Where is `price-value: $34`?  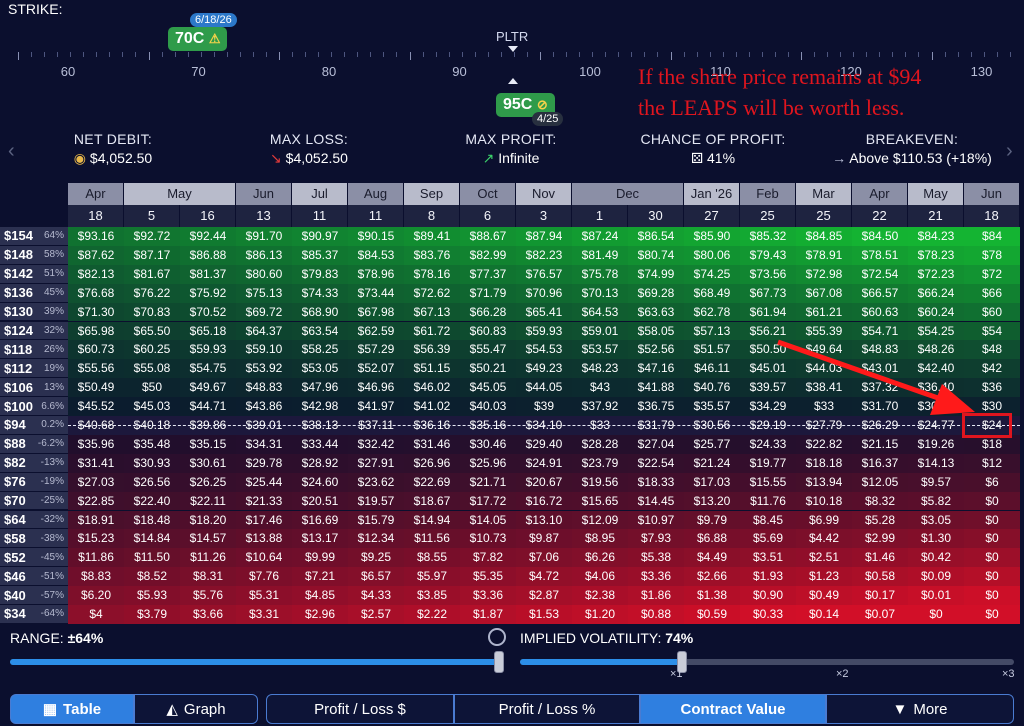 price-value: $34 is located at coordinates (15, 614).